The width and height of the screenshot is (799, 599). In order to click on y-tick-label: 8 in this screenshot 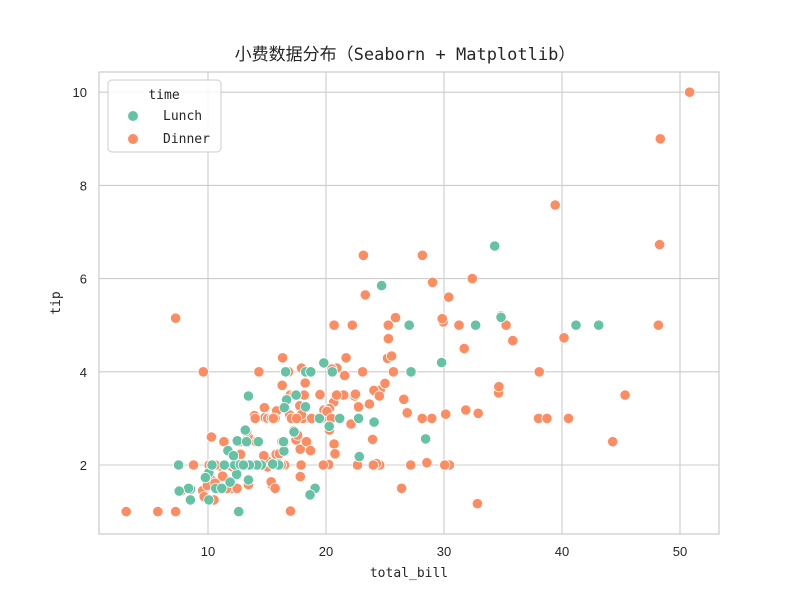, I will do `click(83, 185)`.